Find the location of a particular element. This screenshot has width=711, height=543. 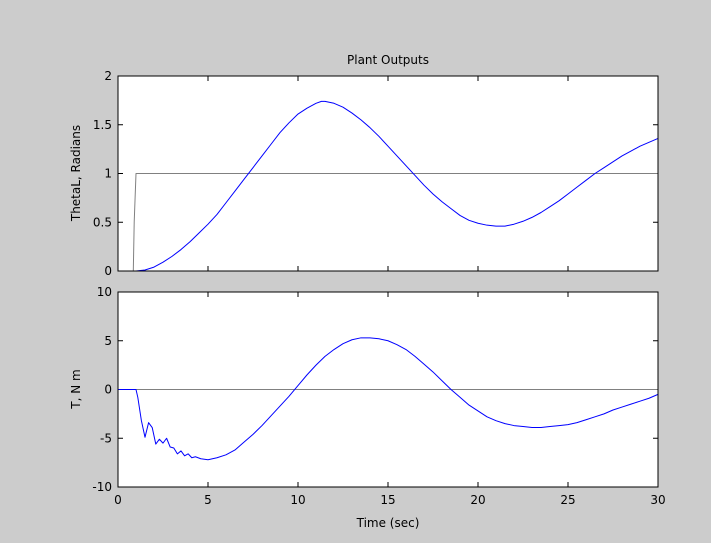

bottom-x-tick-label: 20 is located at coordinates (477, 500).